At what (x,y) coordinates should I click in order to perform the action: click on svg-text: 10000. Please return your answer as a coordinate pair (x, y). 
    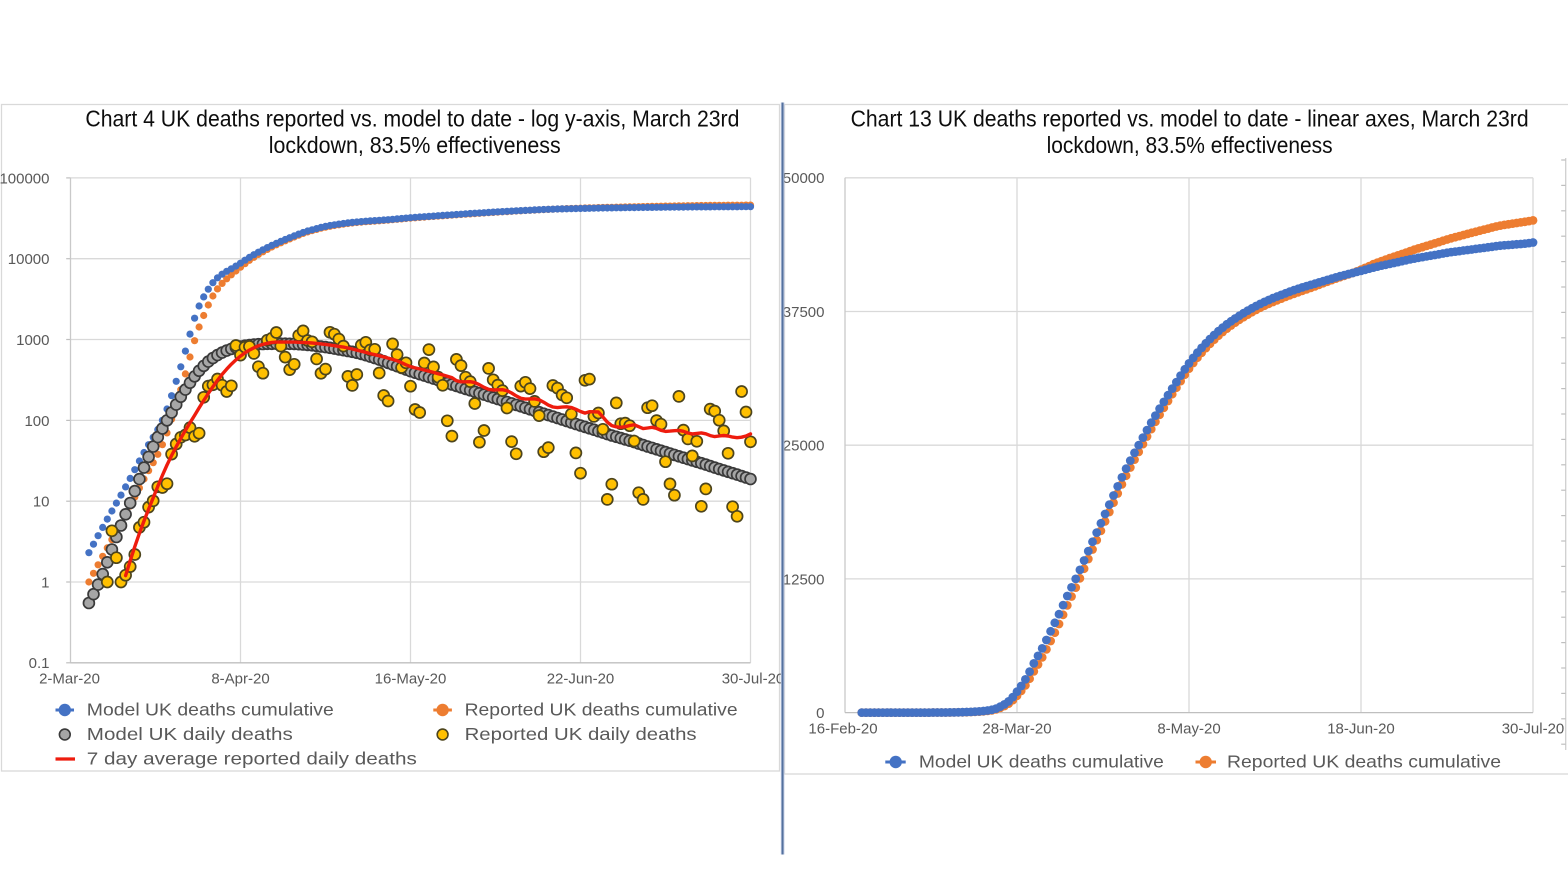
    Looking at the image, I should click on (29, 259).